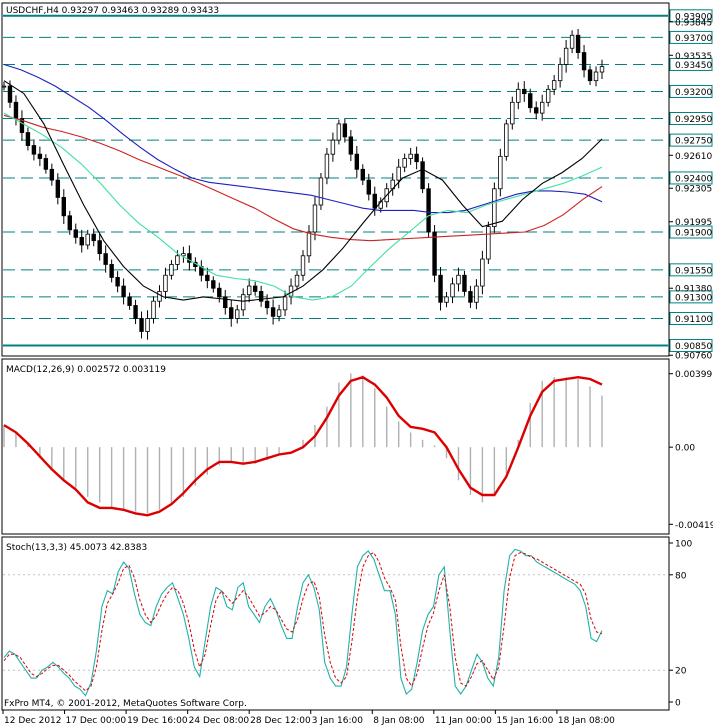 This screenshot has height=728, width=713. I want to click on level-label: 0.93700, so click(693, 39).